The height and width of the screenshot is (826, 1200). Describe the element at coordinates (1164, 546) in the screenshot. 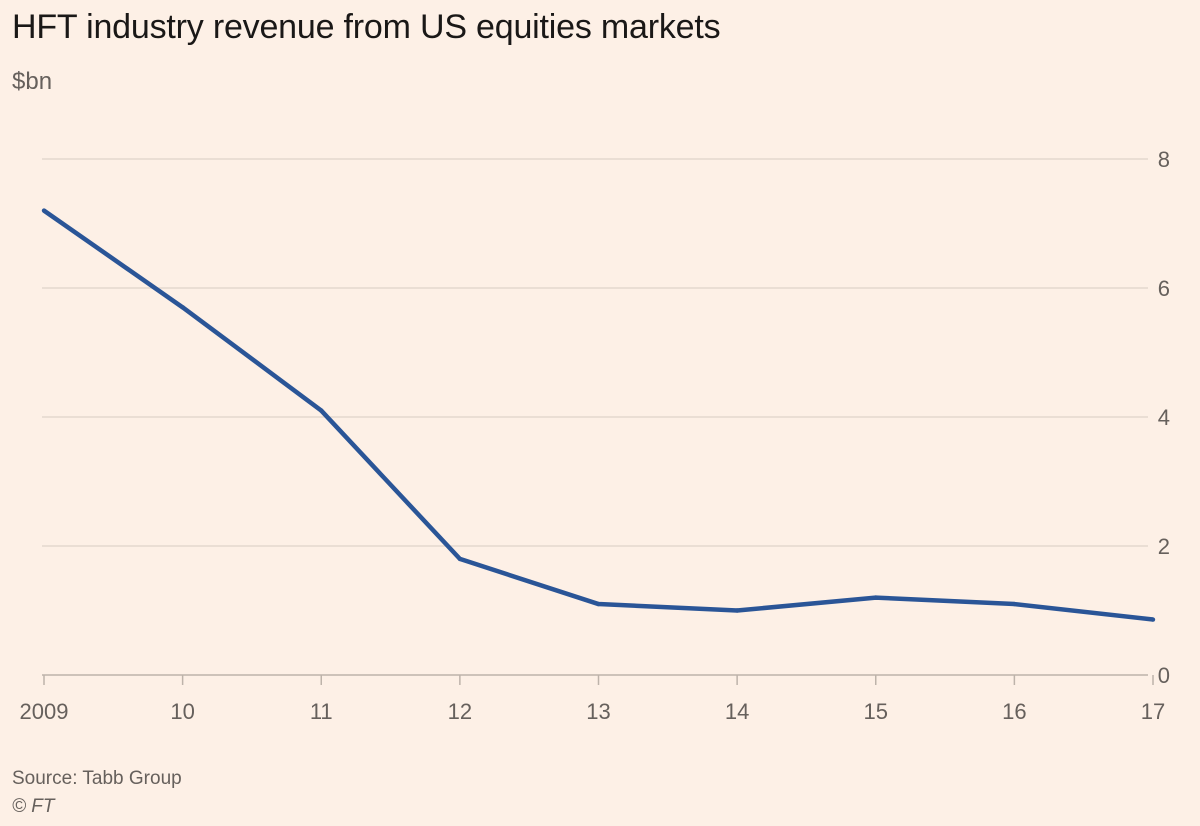

I see `y-tick-label-2: 2` at that location.